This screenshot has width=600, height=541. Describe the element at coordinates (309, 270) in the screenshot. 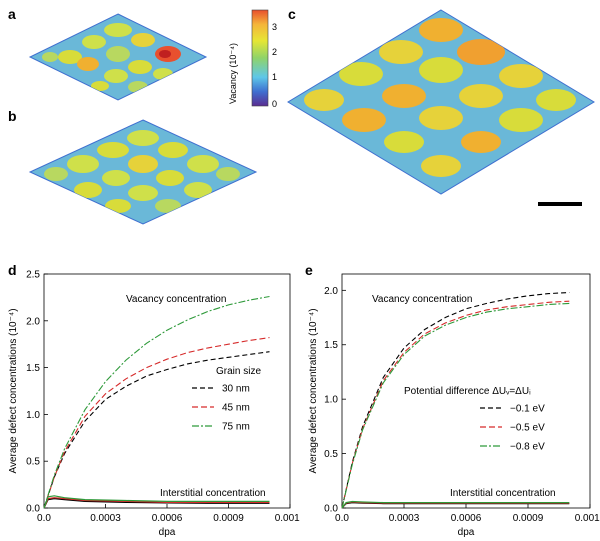

I see `panel-label-e: e` at that location.